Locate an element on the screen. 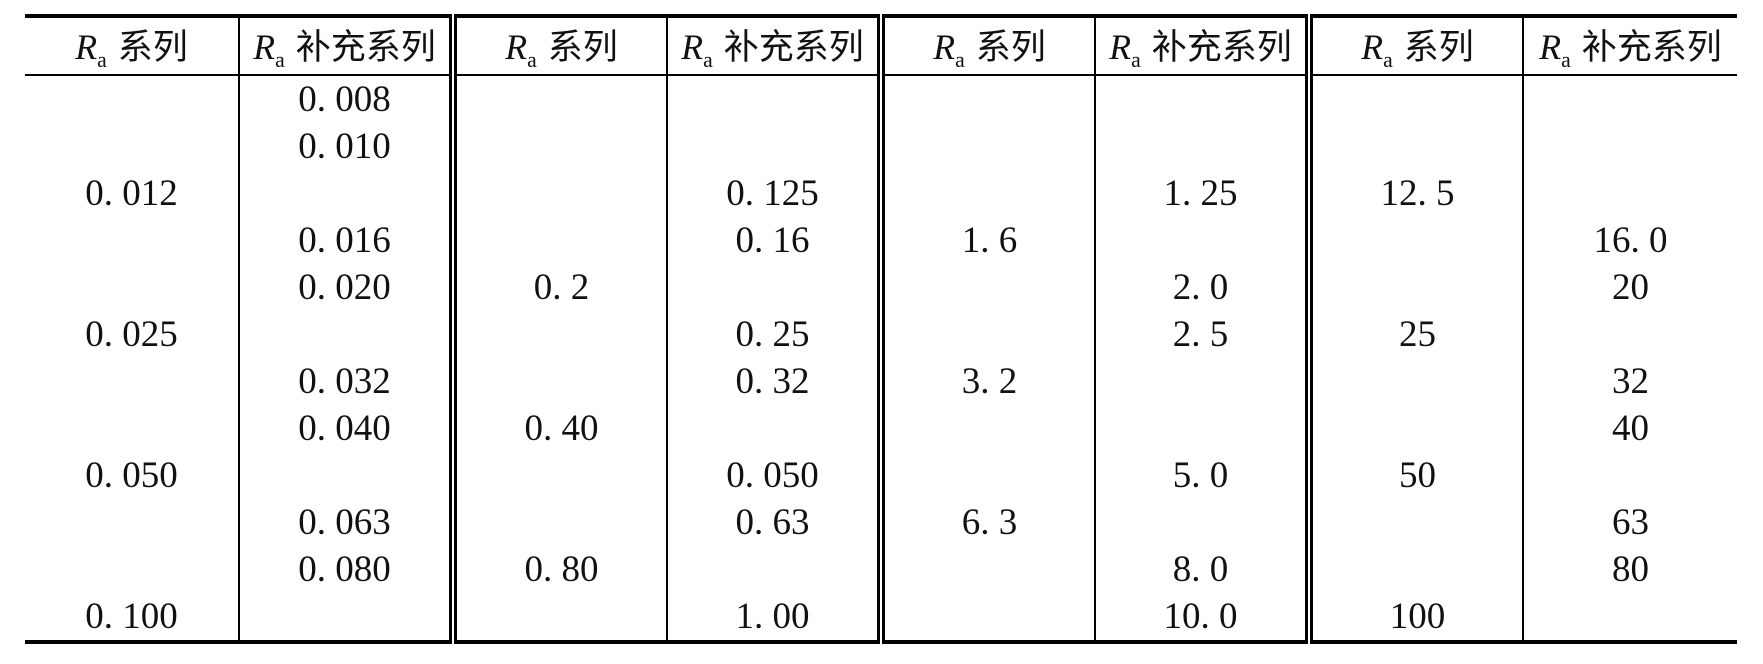 The width and height of the screenshot is (1763, 664). value-cell: 100 is located at coordinates (1416, 617).